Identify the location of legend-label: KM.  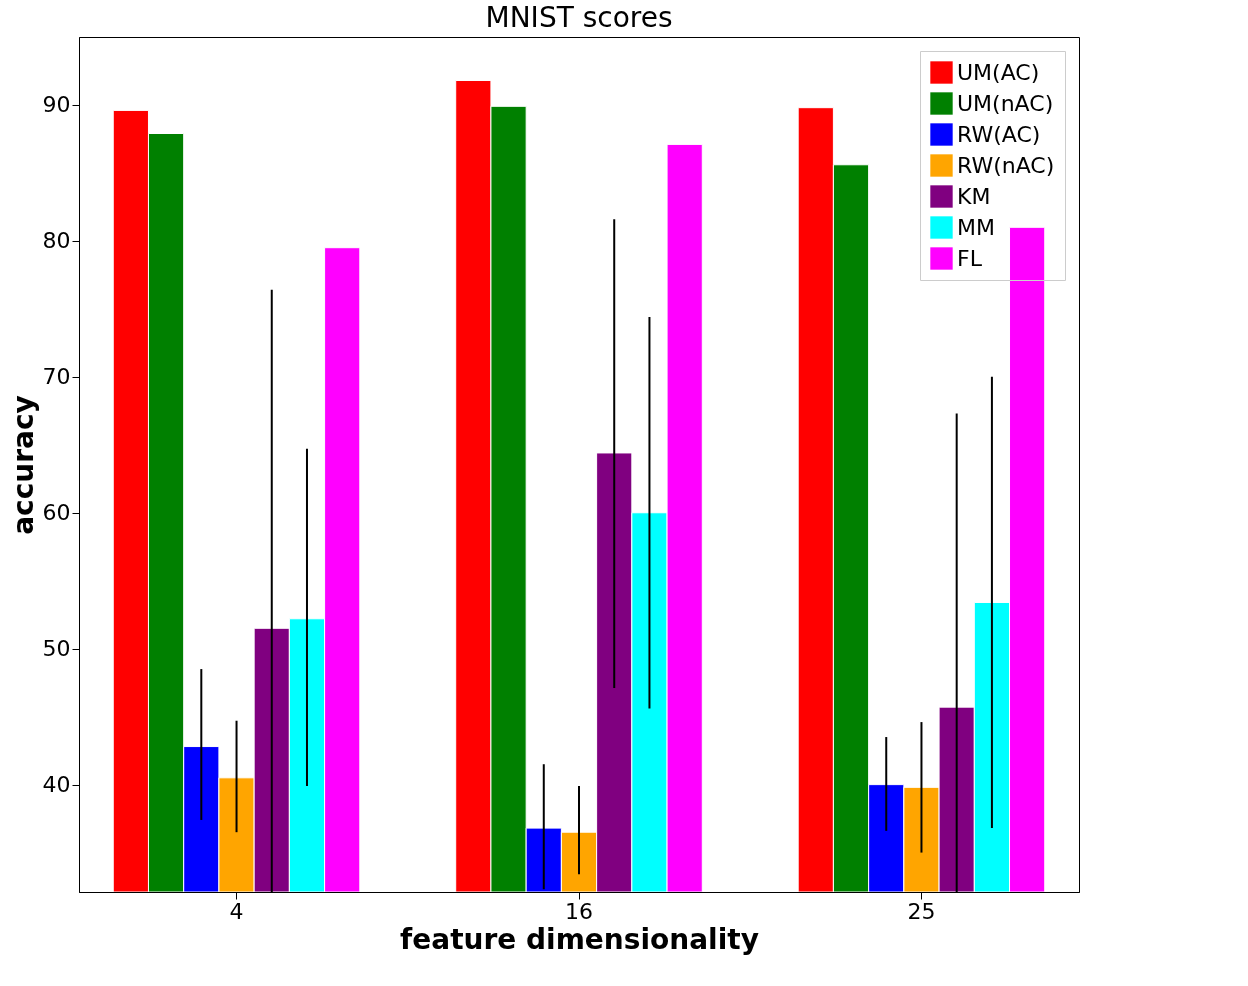
(974, 196).